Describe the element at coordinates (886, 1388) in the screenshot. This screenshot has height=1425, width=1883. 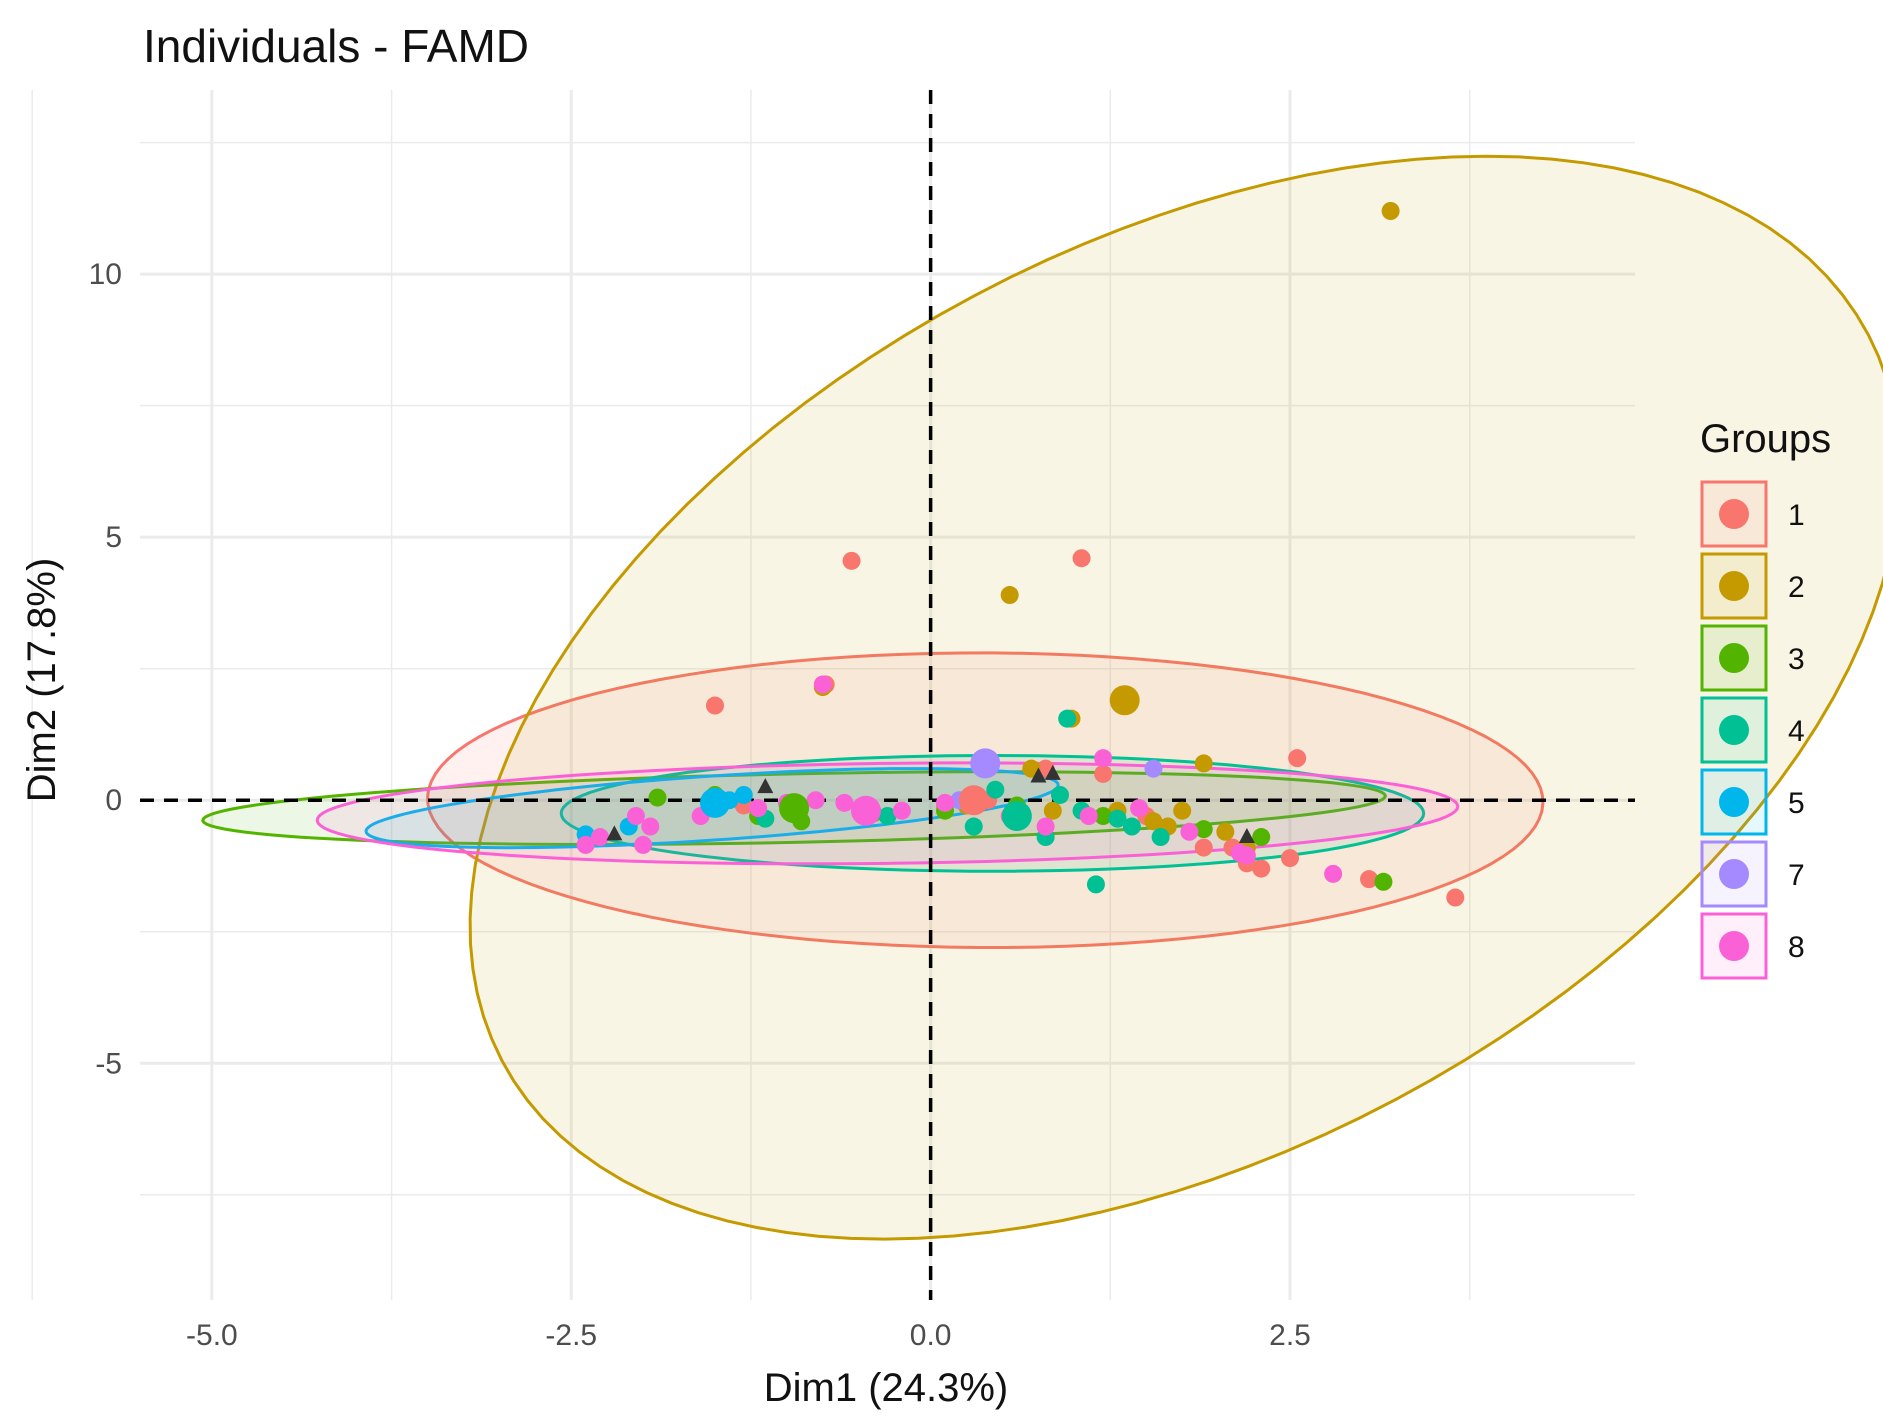
I see `x-axis-title: Dim1 (24.3%)` at that location.